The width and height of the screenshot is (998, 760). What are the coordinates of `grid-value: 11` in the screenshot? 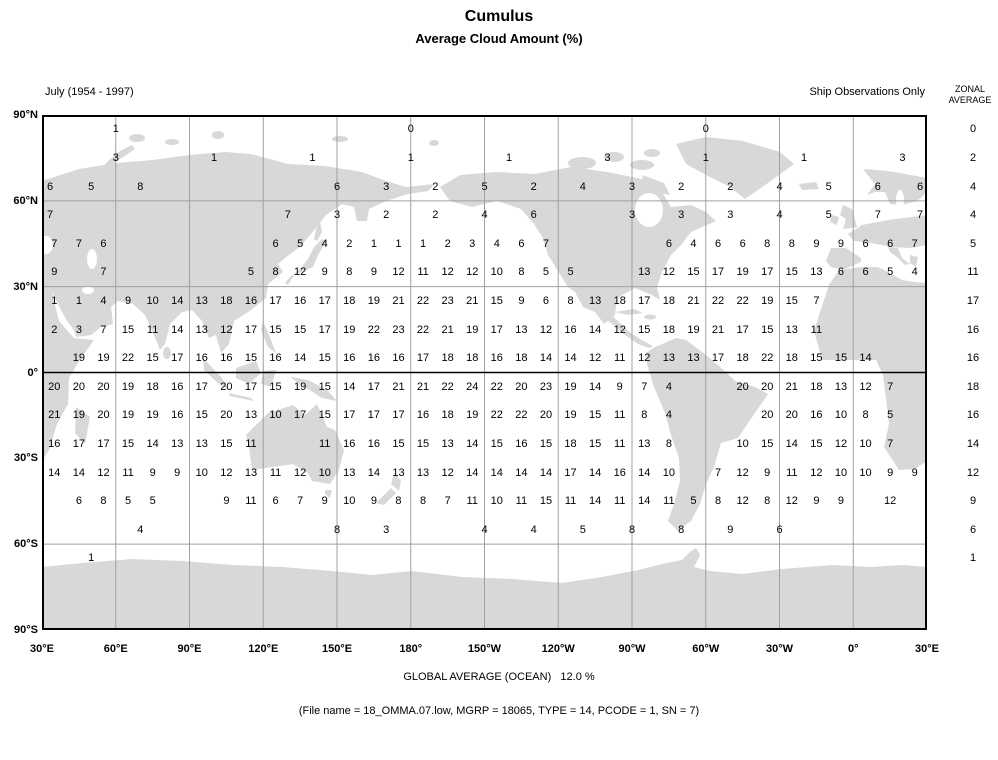 It's located at (792, 472).